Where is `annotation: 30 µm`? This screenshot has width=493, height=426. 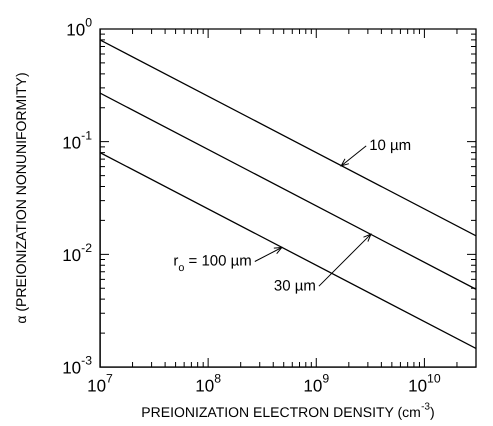 annotation: 30 µm is located at coordinates (295, 285).